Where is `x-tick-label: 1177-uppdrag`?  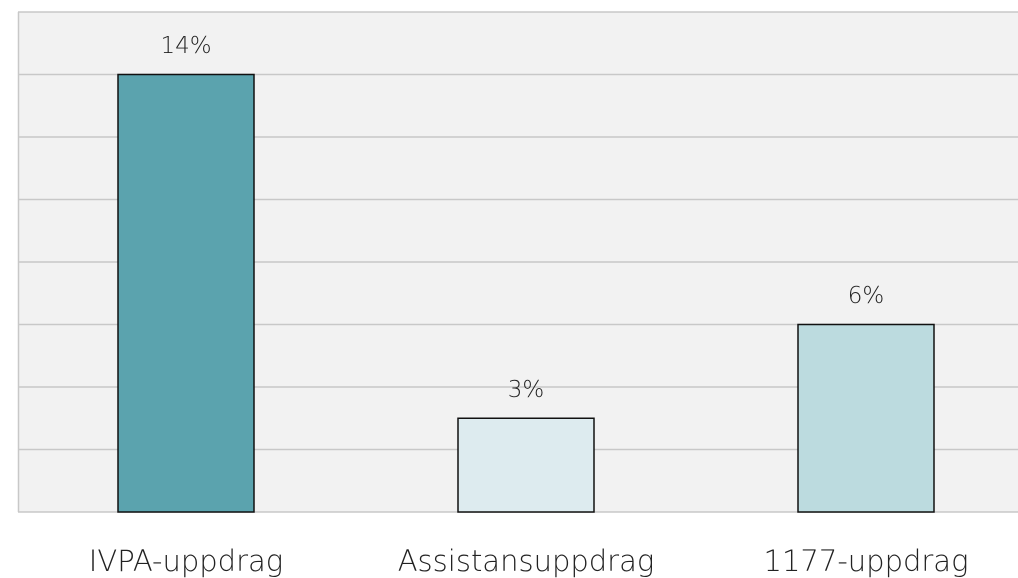 x-tick-label: 1177-uppdrag is located at coordinates (866, 561).